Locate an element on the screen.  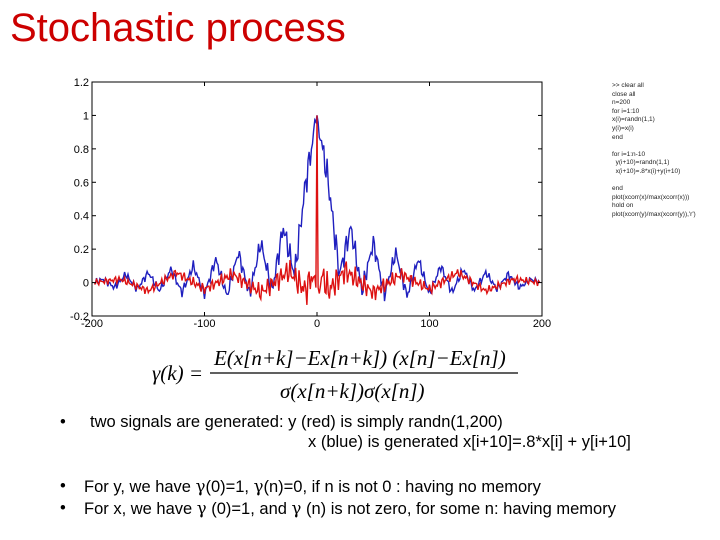
y-tick-label: 0 is located at coordinates (86, 284).